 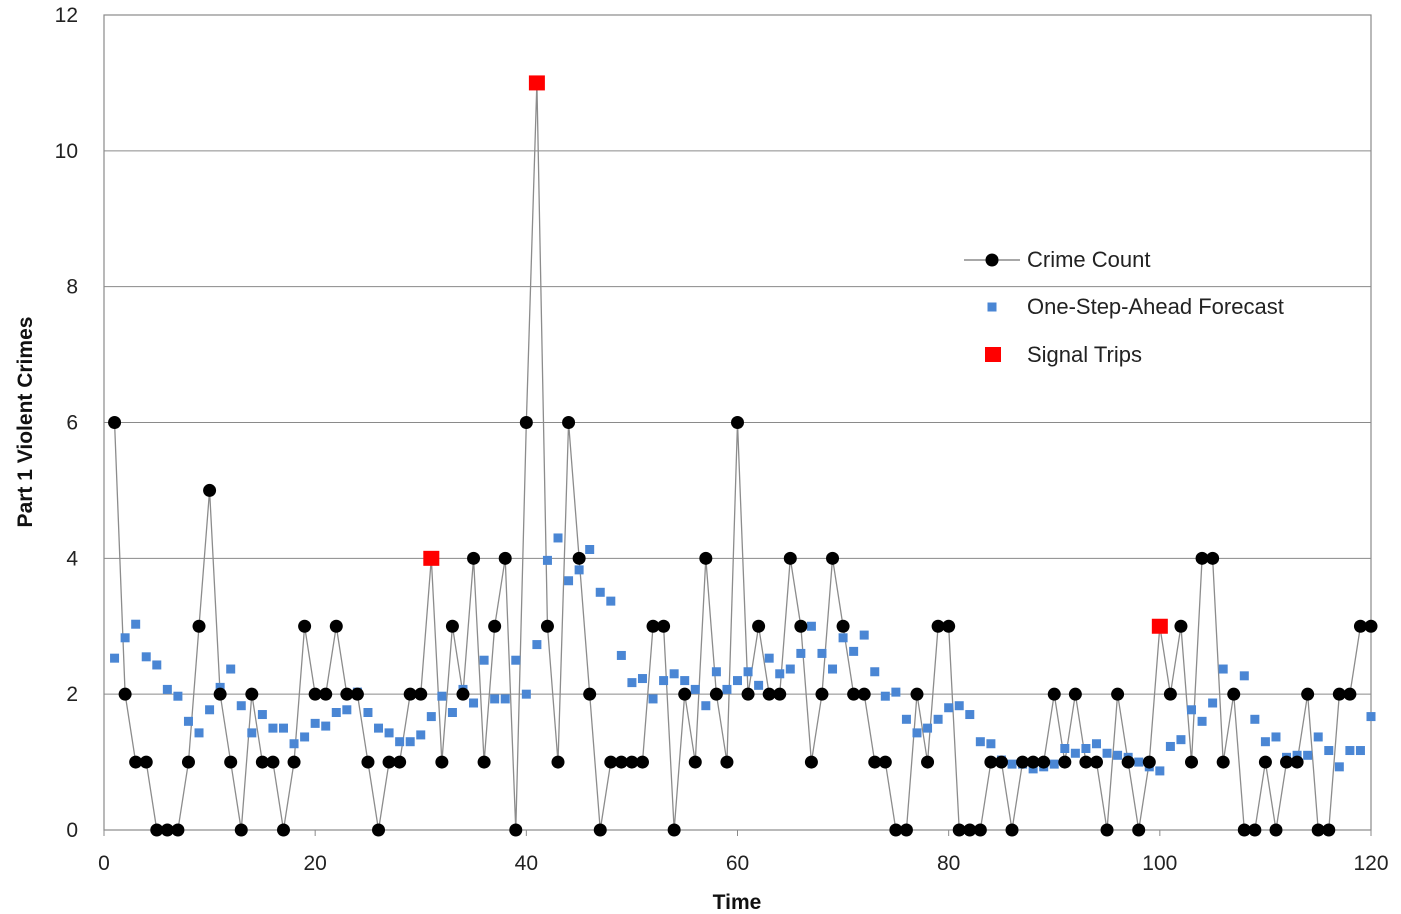 I want to click on legend-forecast-marker, so click(x=992, y=307).